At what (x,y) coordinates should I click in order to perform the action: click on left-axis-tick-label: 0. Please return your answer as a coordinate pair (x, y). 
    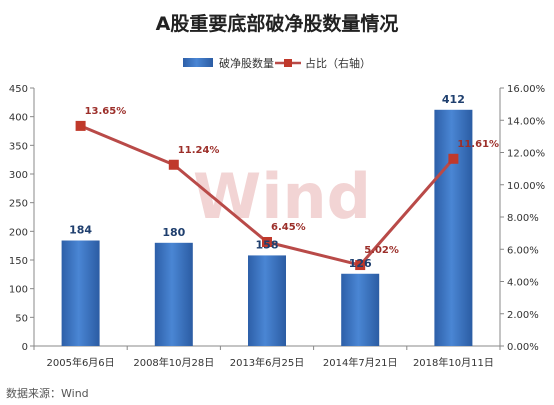
    Looking at the image, I should click on (25, 347).